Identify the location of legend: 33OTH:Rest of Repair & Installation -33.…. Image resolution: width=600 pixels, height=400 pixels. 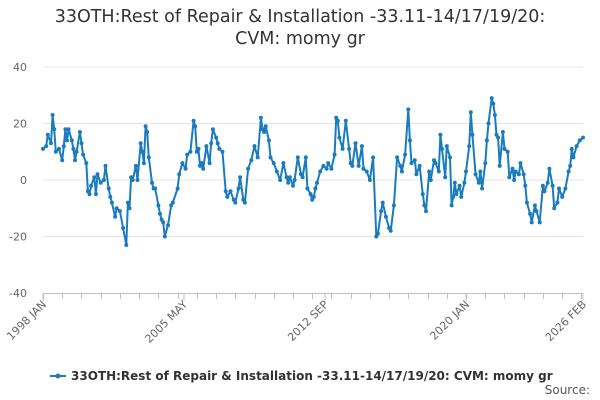
(301, 376).